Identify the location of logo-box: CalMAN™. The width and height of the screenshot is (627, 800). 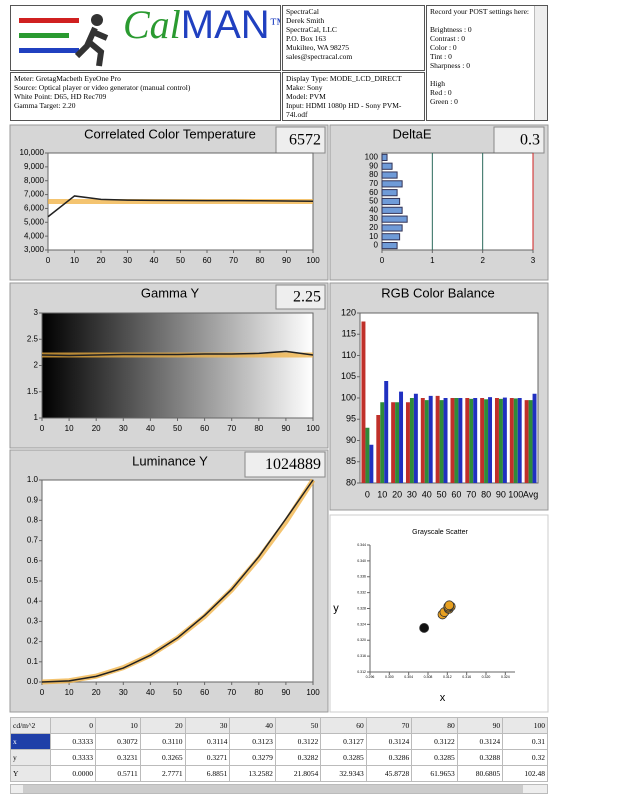
(145, 38).